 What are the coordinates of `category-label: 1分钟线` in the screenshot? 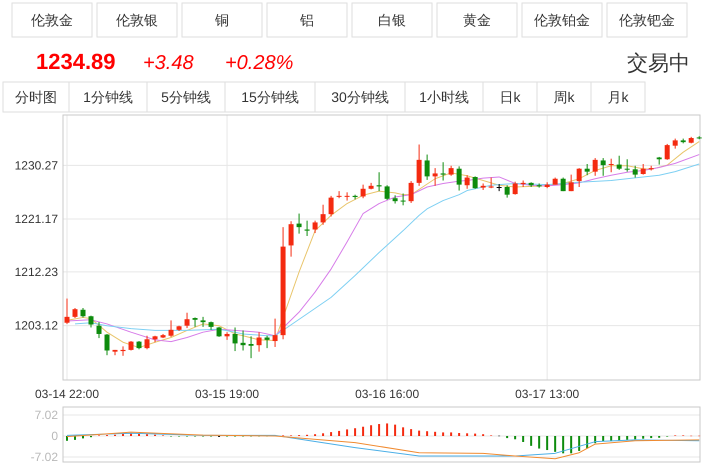 It's located at (108, 97).